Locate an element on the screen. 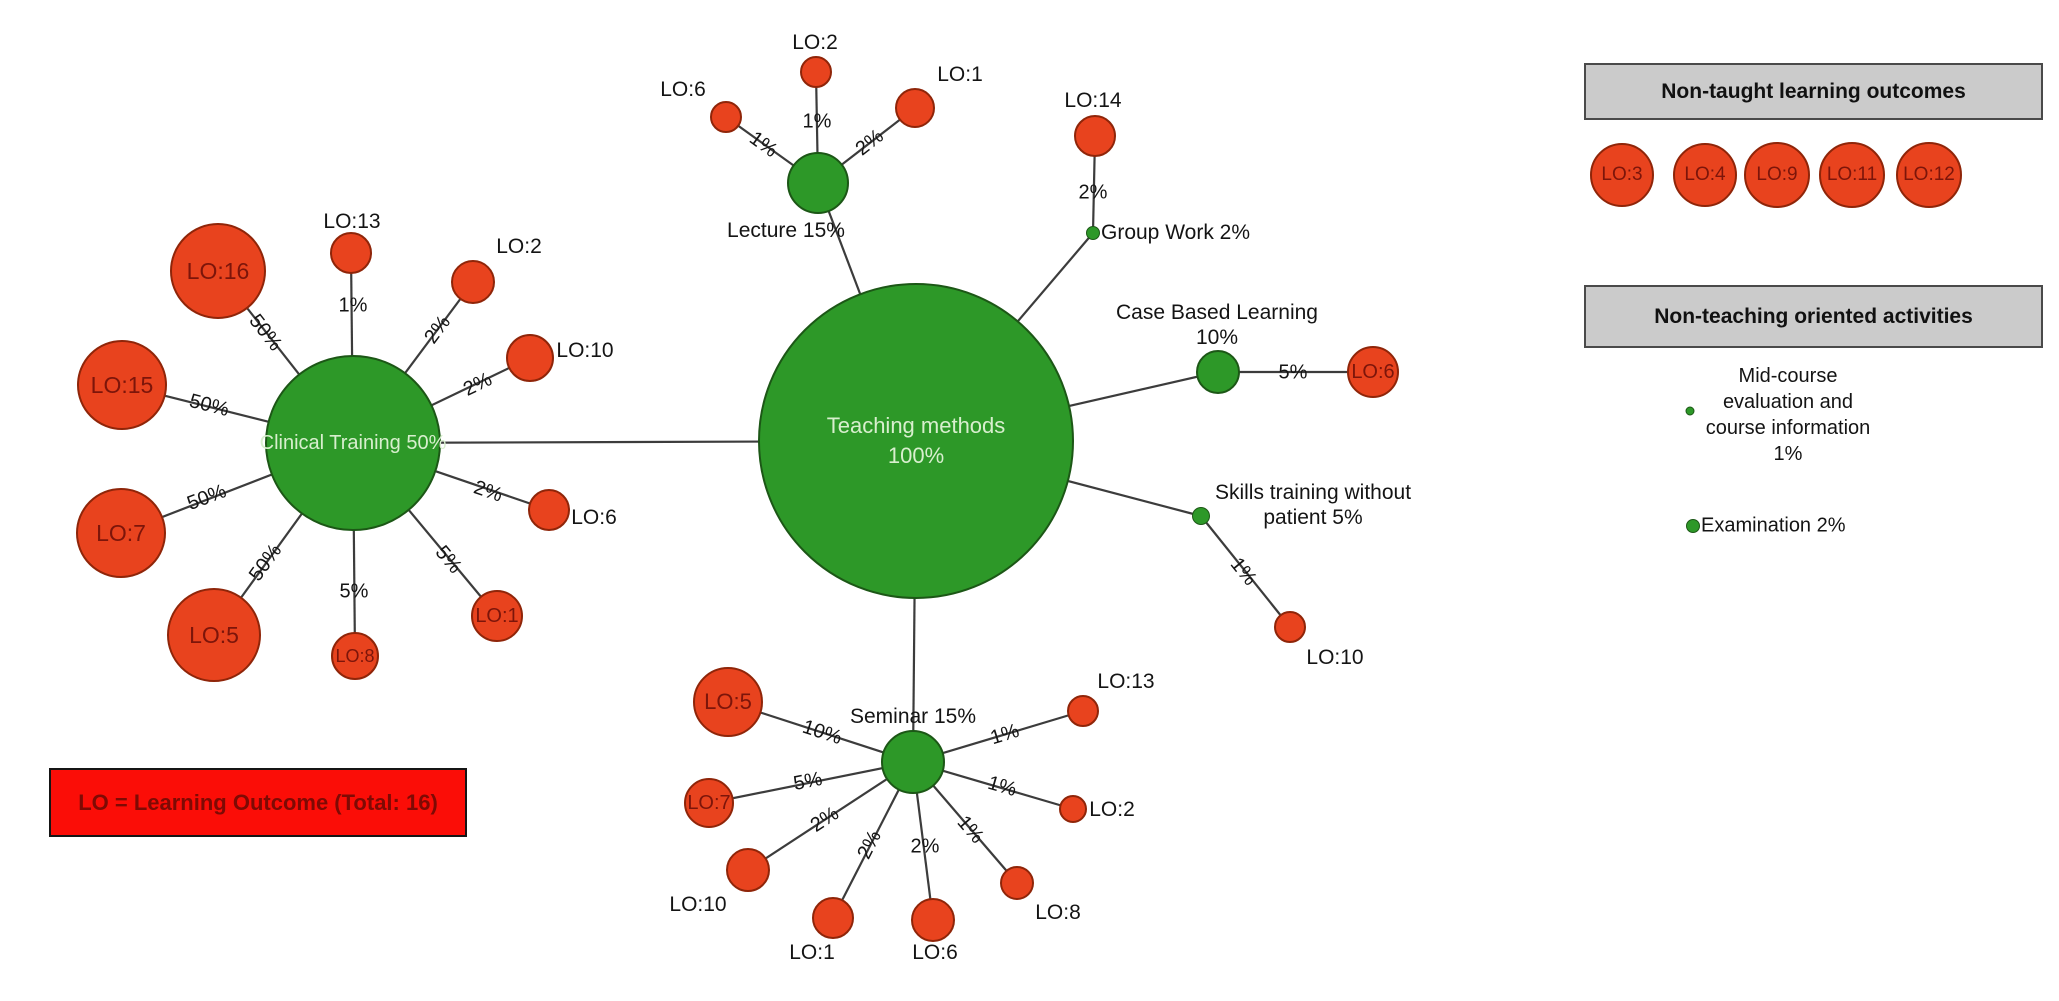 This screenshot has height=1001, width=2059. clinical-lo6-label: LO:6 is located at coordinates (594, 517).